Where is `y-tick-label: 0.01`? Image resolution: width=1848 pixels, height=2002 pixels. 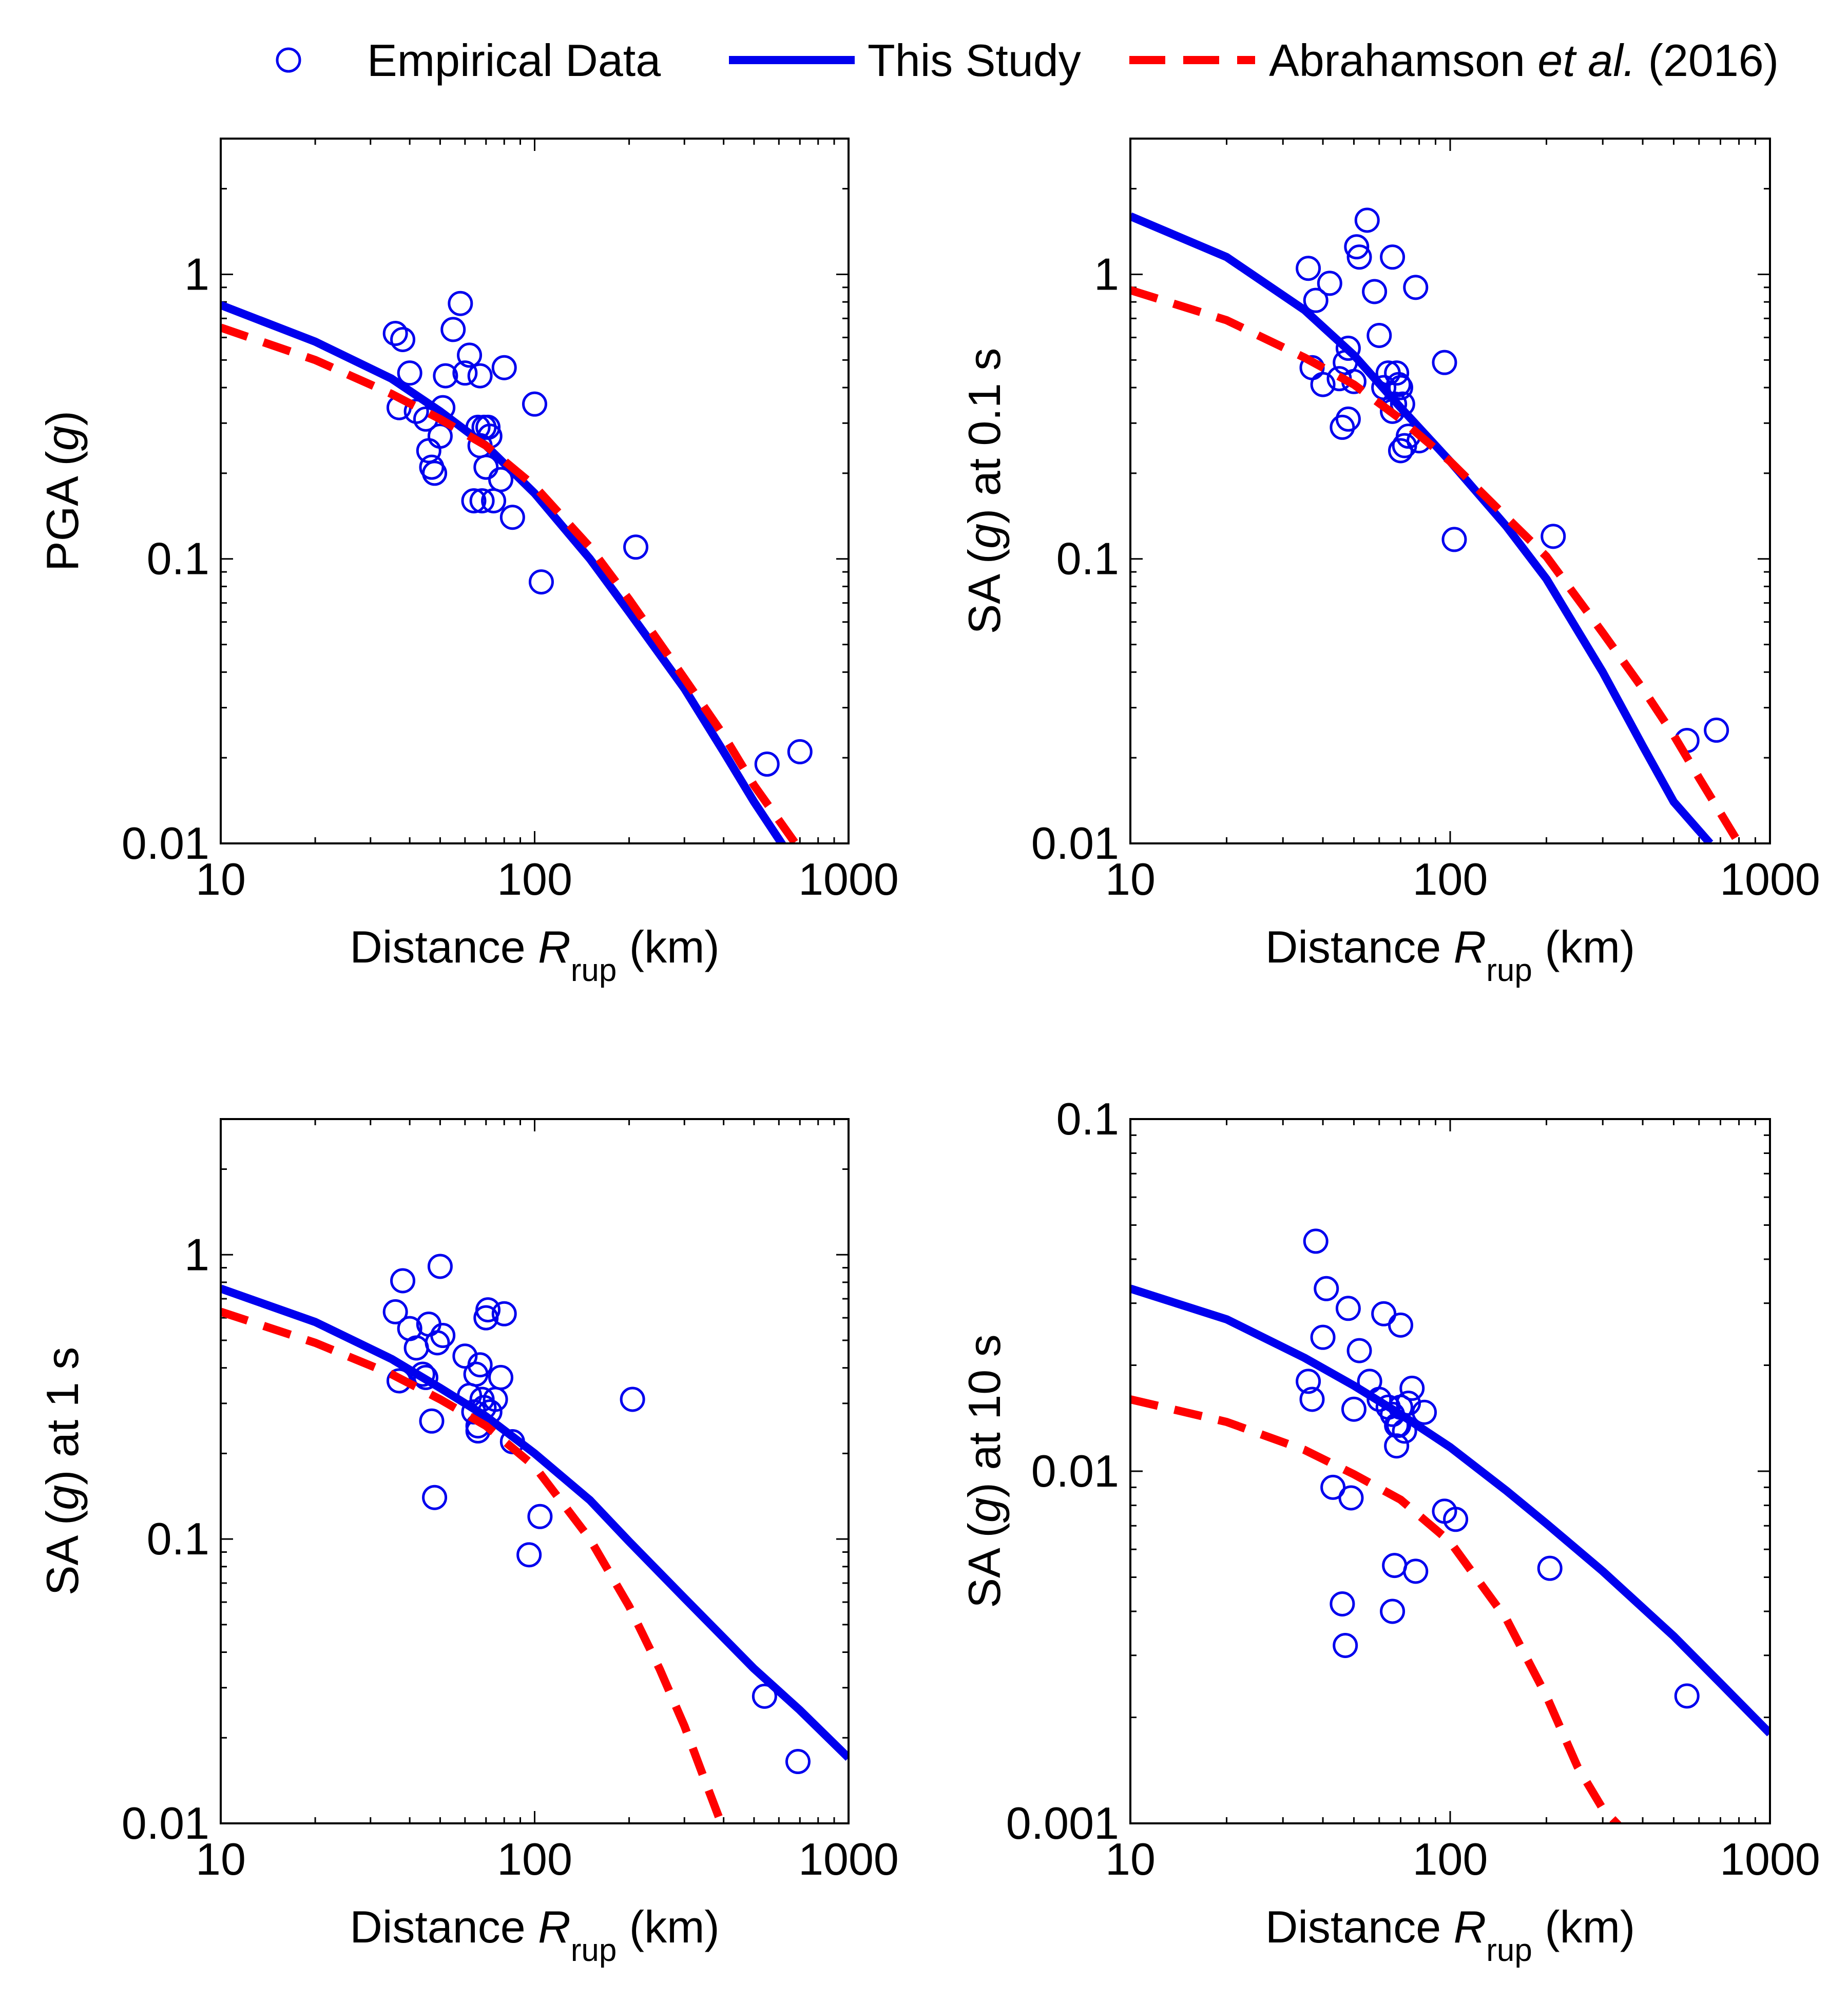 y-tick-label: 0.01 is located at coordinates (165, 1823).